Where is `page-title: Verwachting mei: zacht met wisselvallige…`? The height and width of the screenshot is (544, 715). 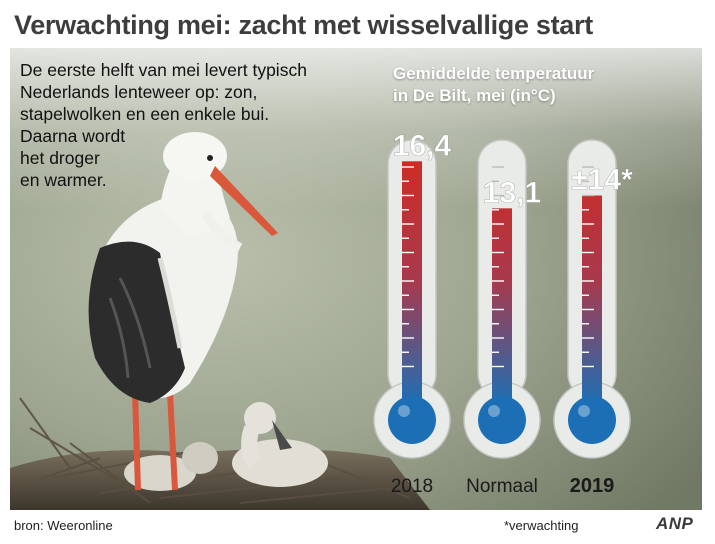 page-title: Verwachting mei: zacht met wisselvallige… is located at coordinates (303, 25).